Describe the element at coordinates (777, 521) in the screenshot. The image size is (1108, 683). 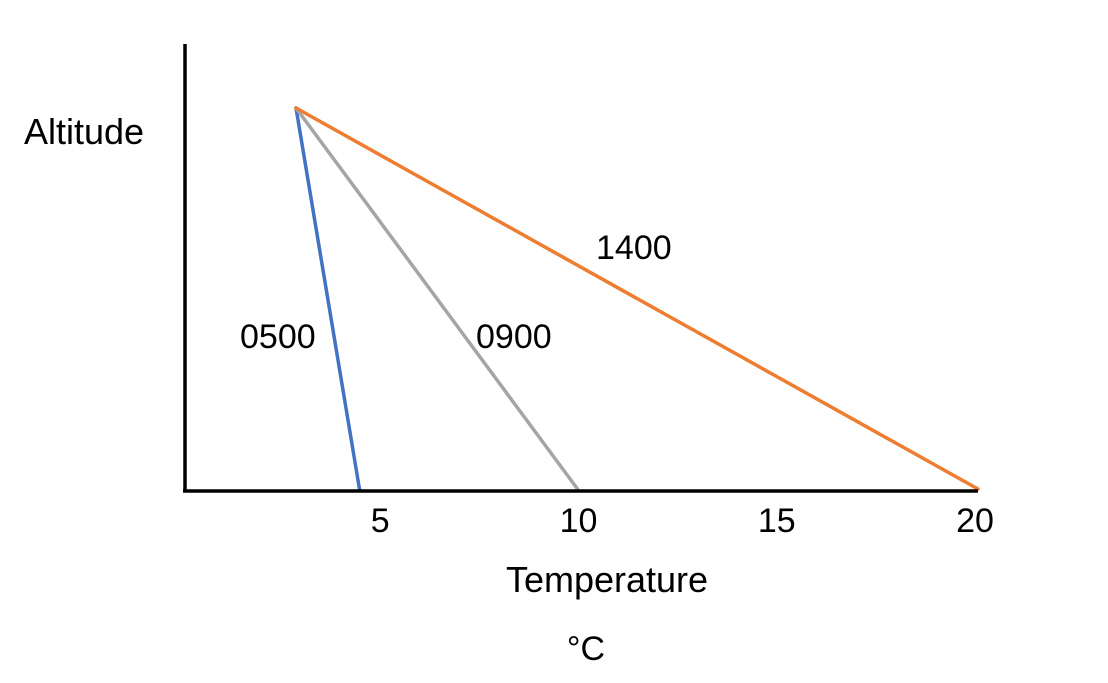
I see `x-tick-label-15: 15` at that location.